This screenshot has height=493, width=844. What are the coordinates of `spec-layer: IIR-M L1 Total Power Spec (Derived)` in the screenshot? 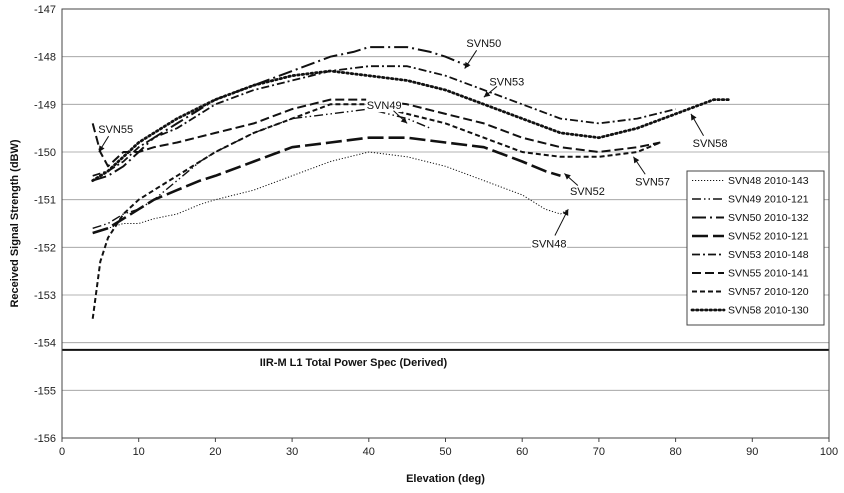 It's located at (445, 358).